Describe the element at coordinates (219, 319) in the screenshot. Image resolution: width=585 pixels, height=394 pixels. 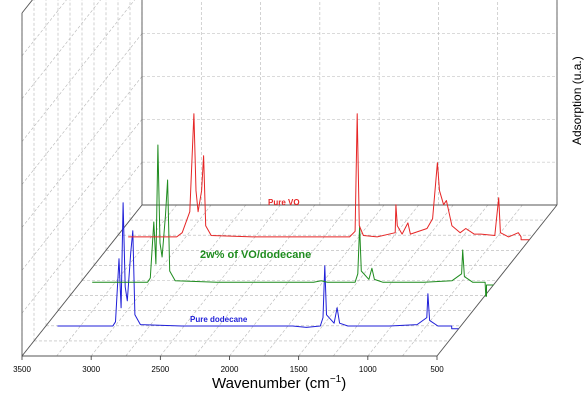
I see `series-label-pure-dodecane: Pure dodecane` at that location.